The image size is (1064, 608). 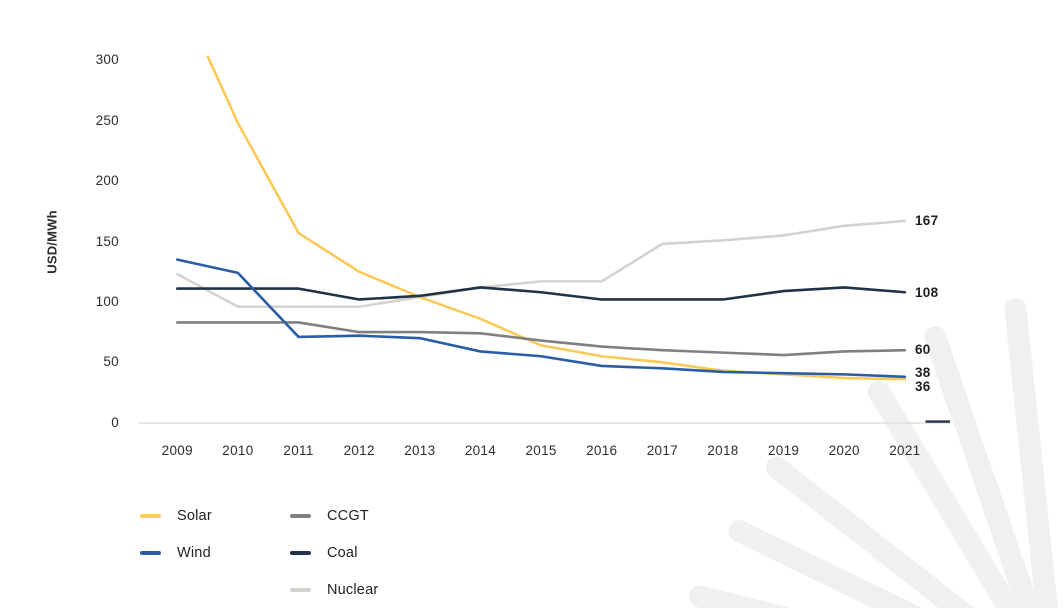 I want to click on series-line-wind, so click(x=541, y=318).